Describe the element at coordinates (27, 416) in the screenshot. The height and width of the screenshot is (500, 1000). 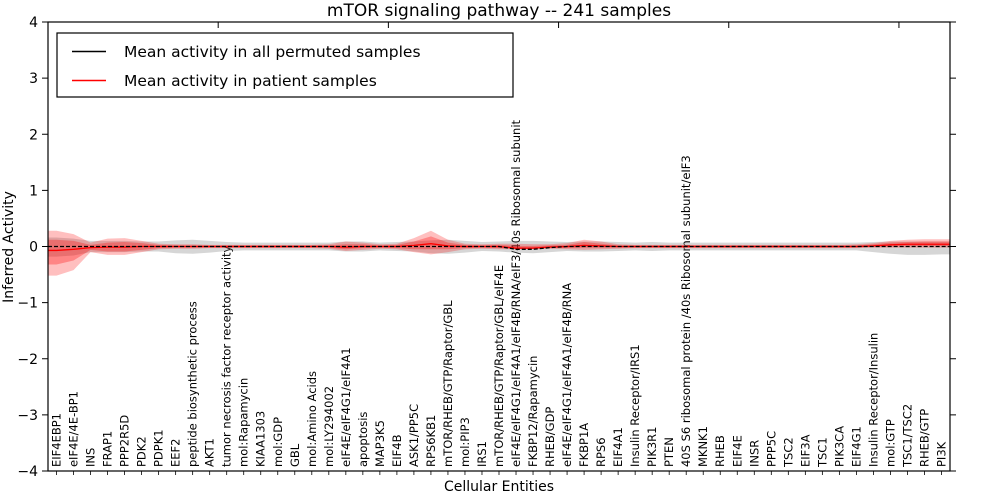
I see `y-tick-label: −3` at that location.